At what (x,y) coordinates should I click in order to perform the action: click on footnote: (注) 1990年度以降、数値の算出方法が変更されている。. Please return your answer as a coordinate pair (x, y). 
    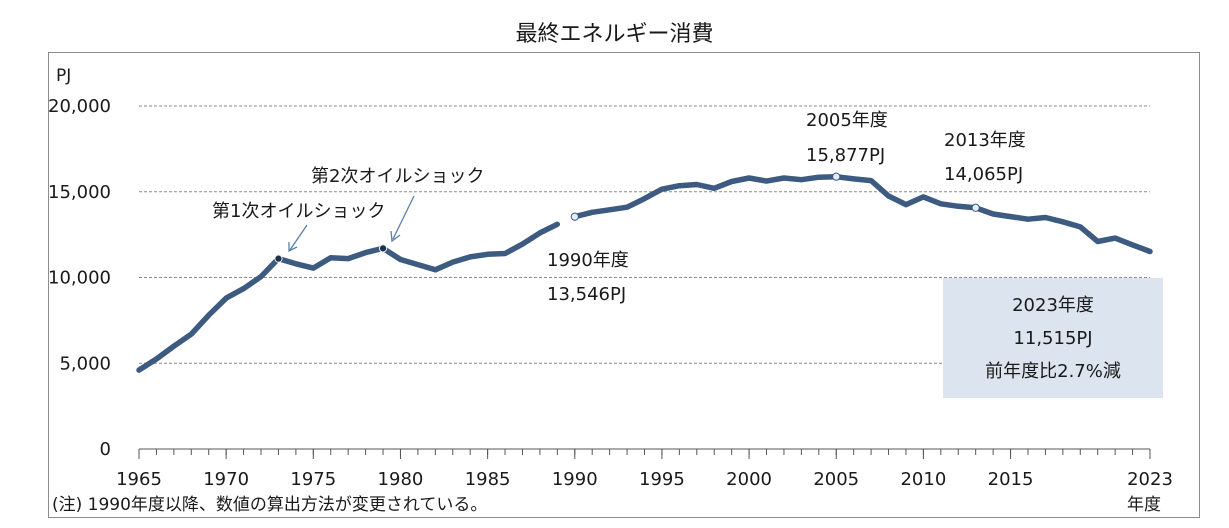
    Looking at the image, I should click on (270, 505).